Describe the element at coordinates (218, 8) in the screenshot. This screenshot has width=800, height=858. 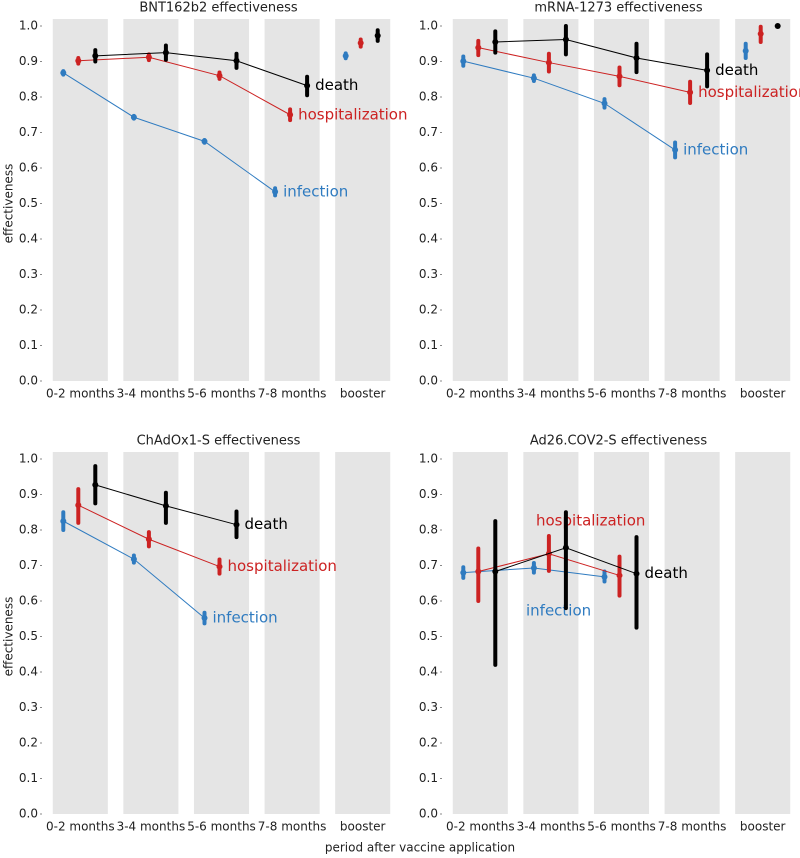
I see `chart-title: BNT162b2 effectiveness` at that location.